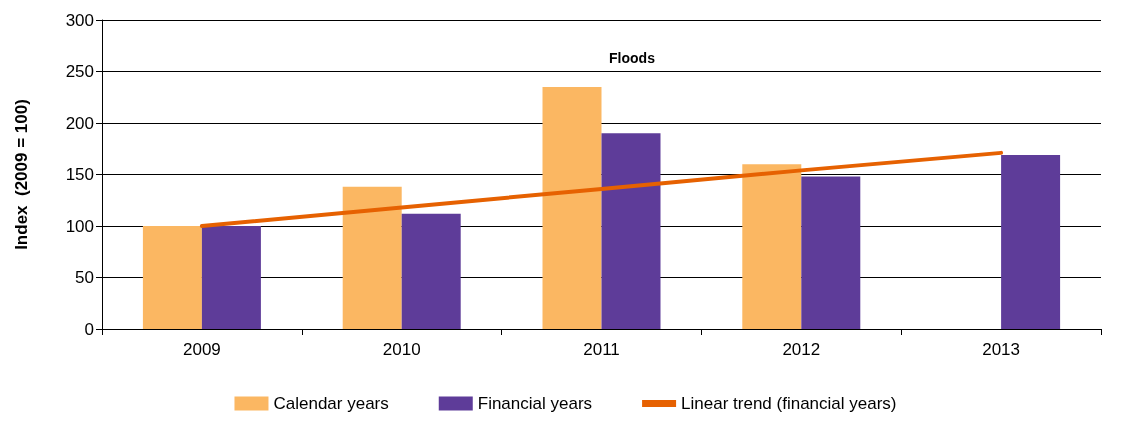 The height and width of the screenshot is (423, 1131). Describe the element at coordinates (79, 71) in the screenshot. I see `y-tick-label: 250` at that location.